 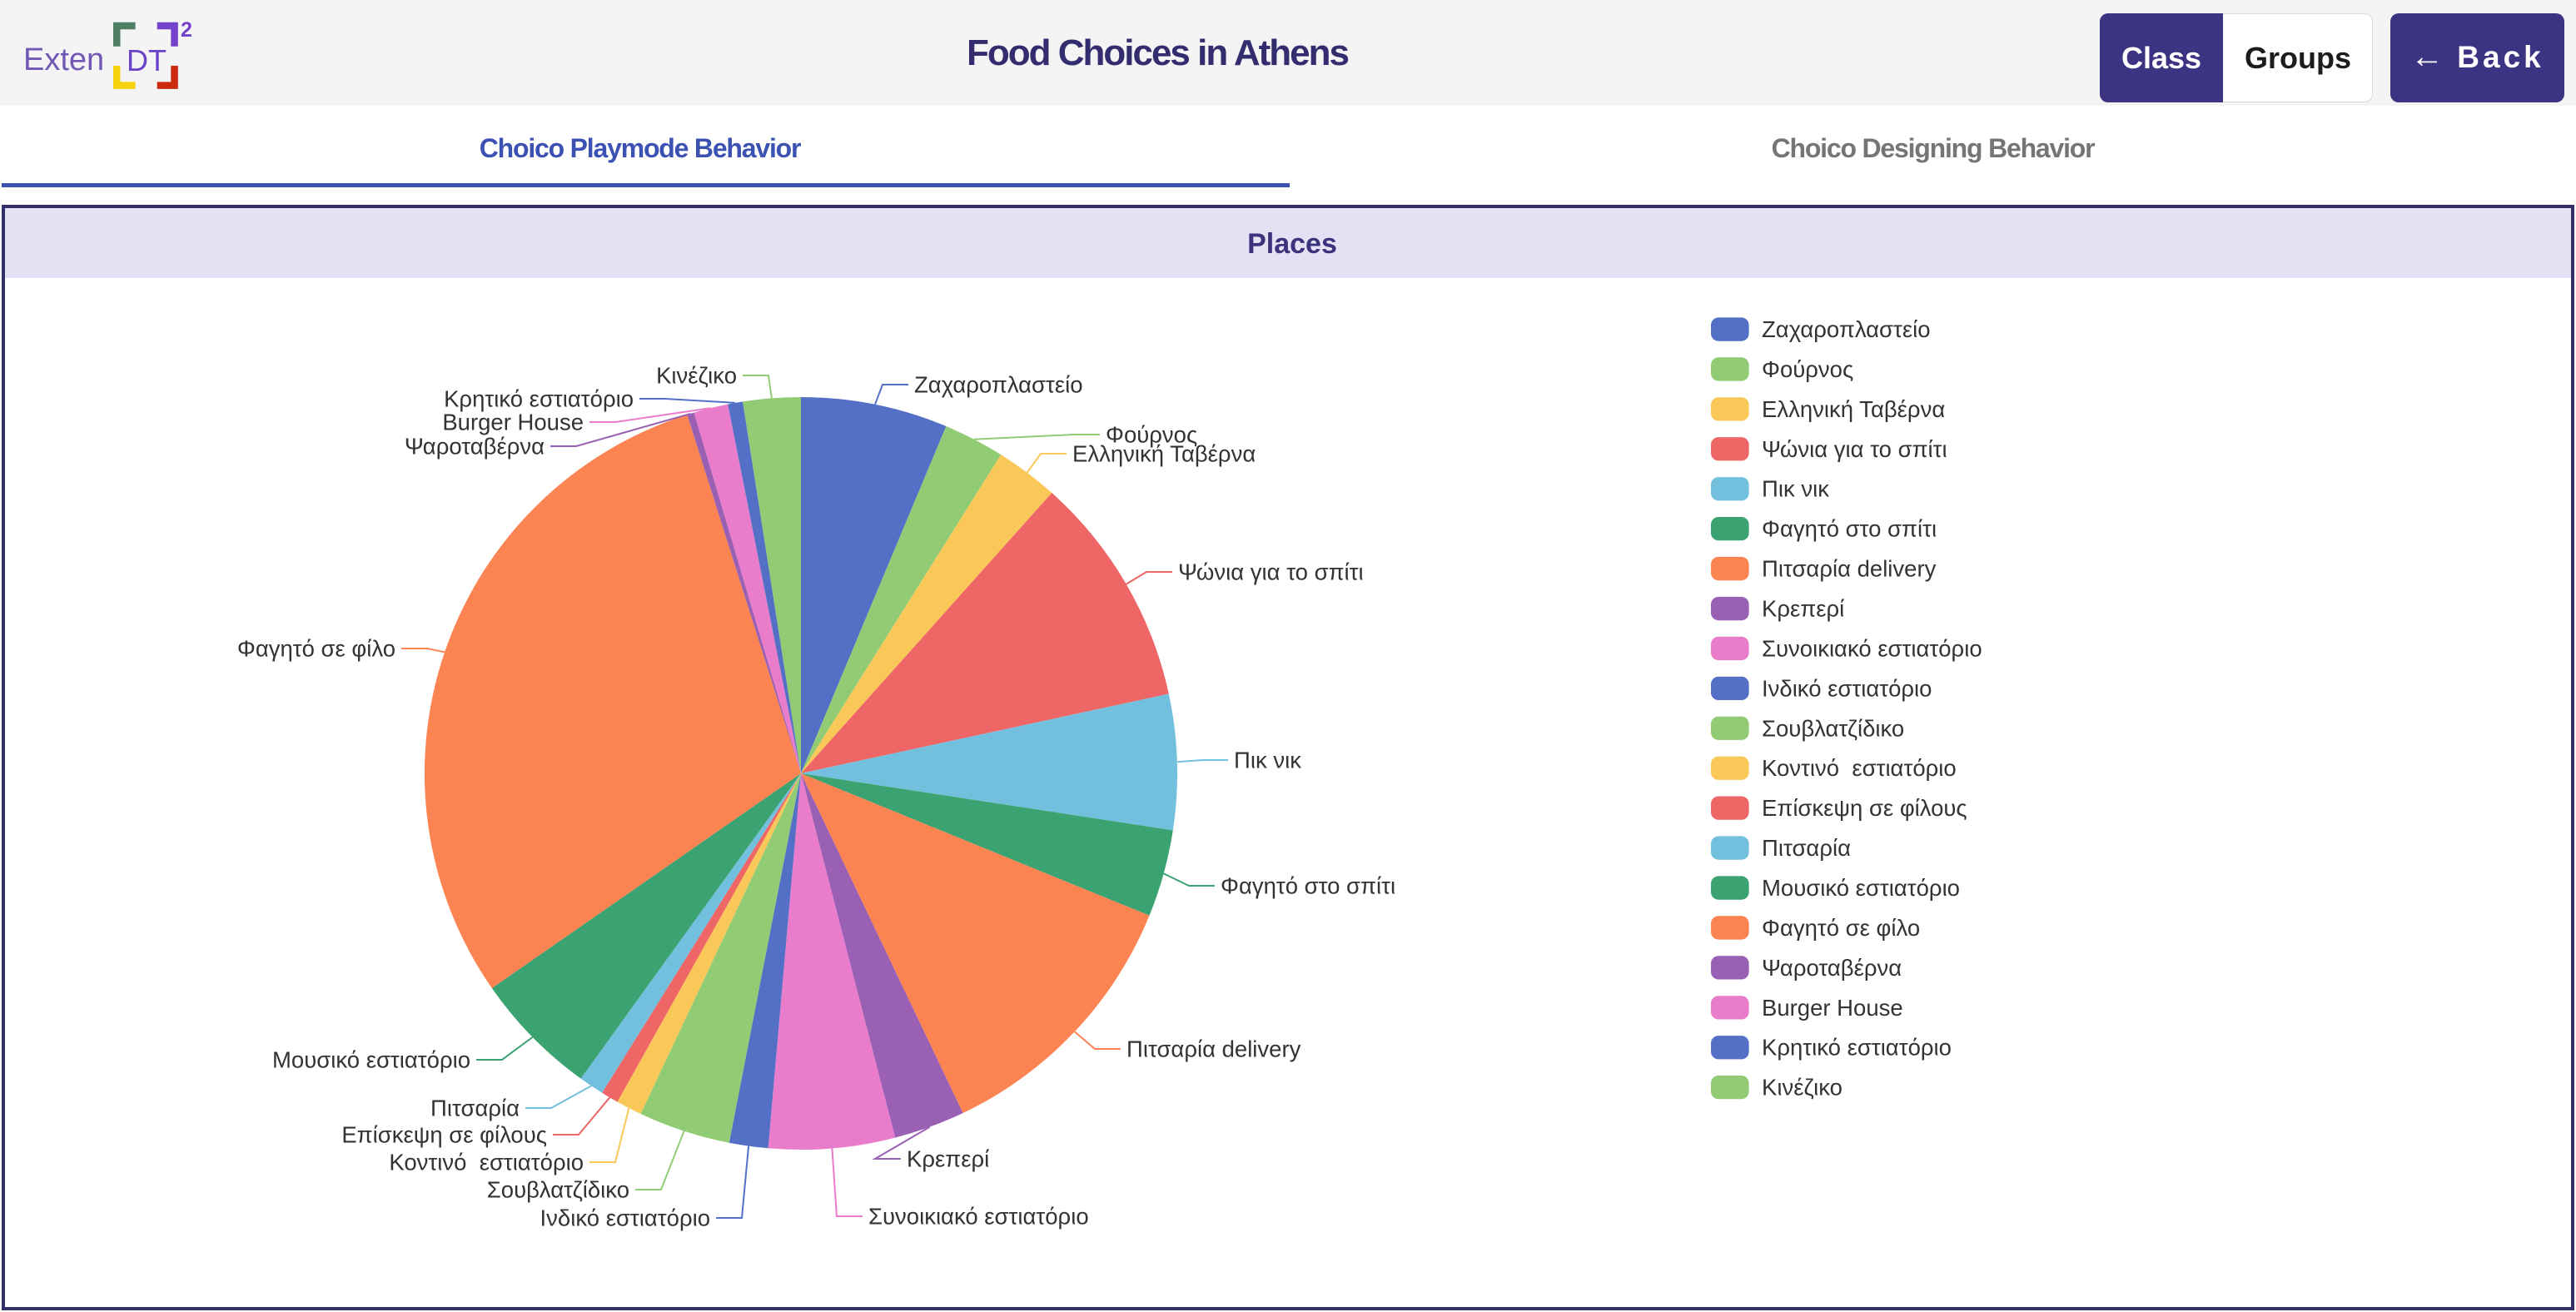 I want to click on svg-text: DT, so click(x=147, y=60).